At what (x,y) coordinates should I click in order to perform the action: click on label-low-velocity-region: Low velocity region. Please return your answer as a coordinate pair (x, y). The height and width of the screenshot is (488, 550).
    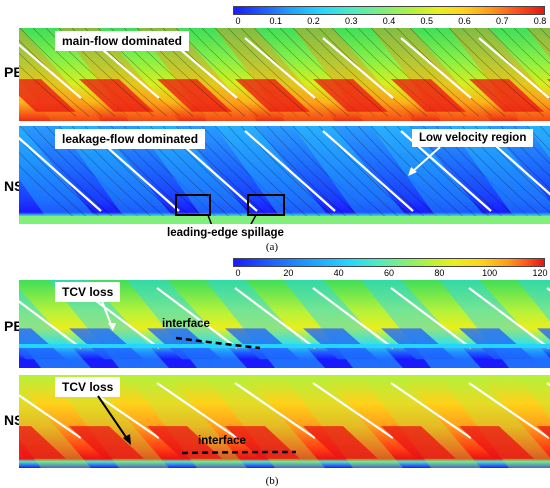
    Looking at the image, I should click on (473, 138).